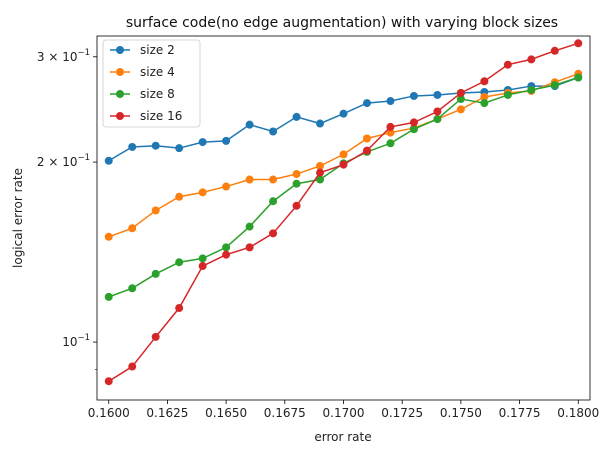 Image resolution: width=610 pixels, height=455 pixels. Describe the element at coordinates (63, 161) in the screenshot. I see `y-tick-label: 2 × 10⁻¹` at that location.